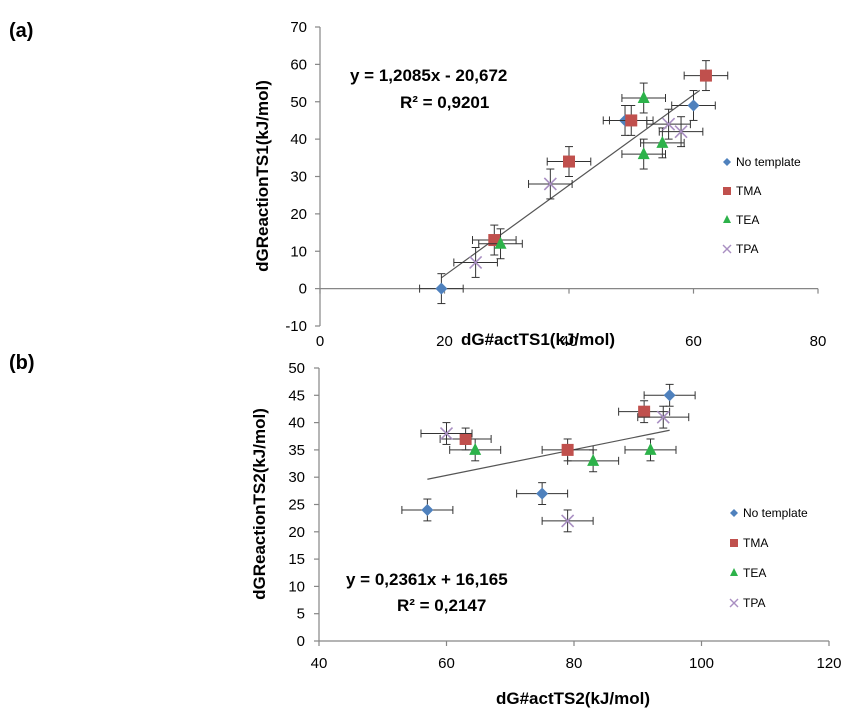 Image resolution: width=851 pixels, height=720 pixels. What do you see at coordinates (296, 450) in the screenshot?
I see `y-tick-label: 35` at bounding box center [296, 450].